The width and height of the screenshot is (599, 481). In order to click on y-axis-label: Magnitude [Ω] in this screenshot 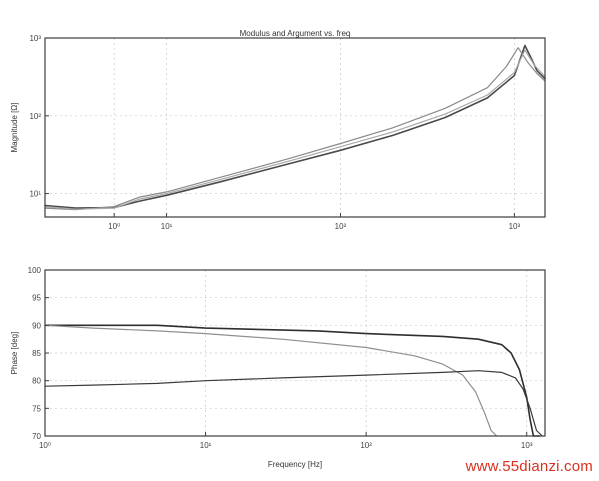, I will do `click(14, 127)`.